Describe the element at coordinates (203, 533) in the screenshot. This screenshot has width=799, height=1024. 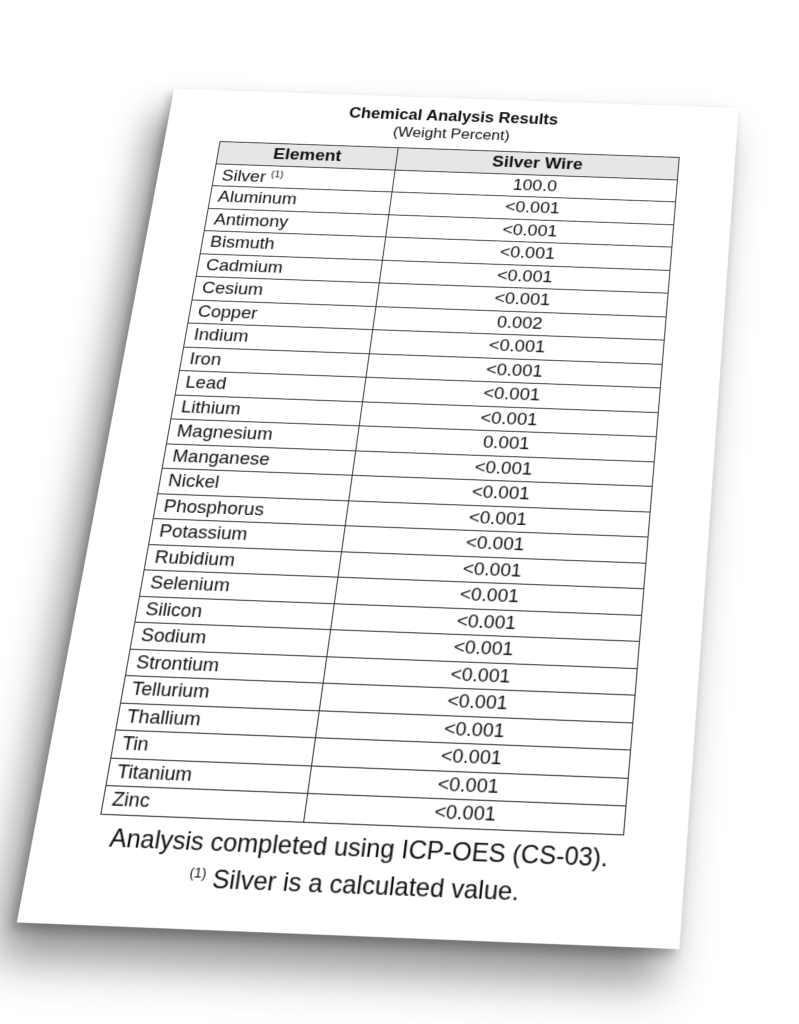
I see `element-name: Potassium` at that location.